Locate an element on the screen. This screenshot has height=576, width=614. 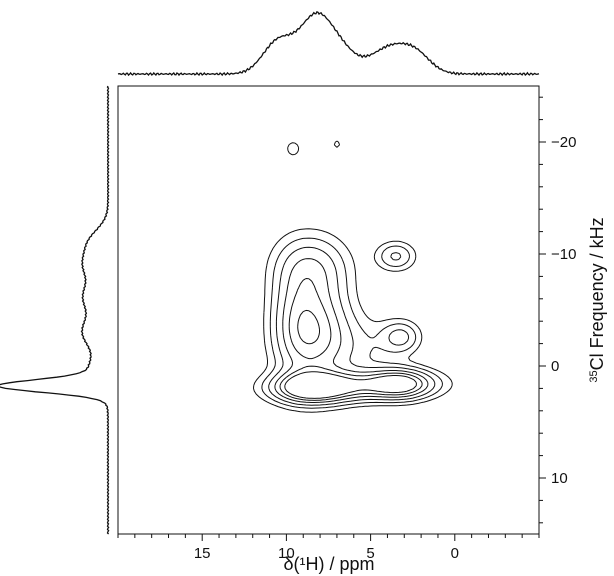
left-projection-trace is located at coordinates (55, 310).